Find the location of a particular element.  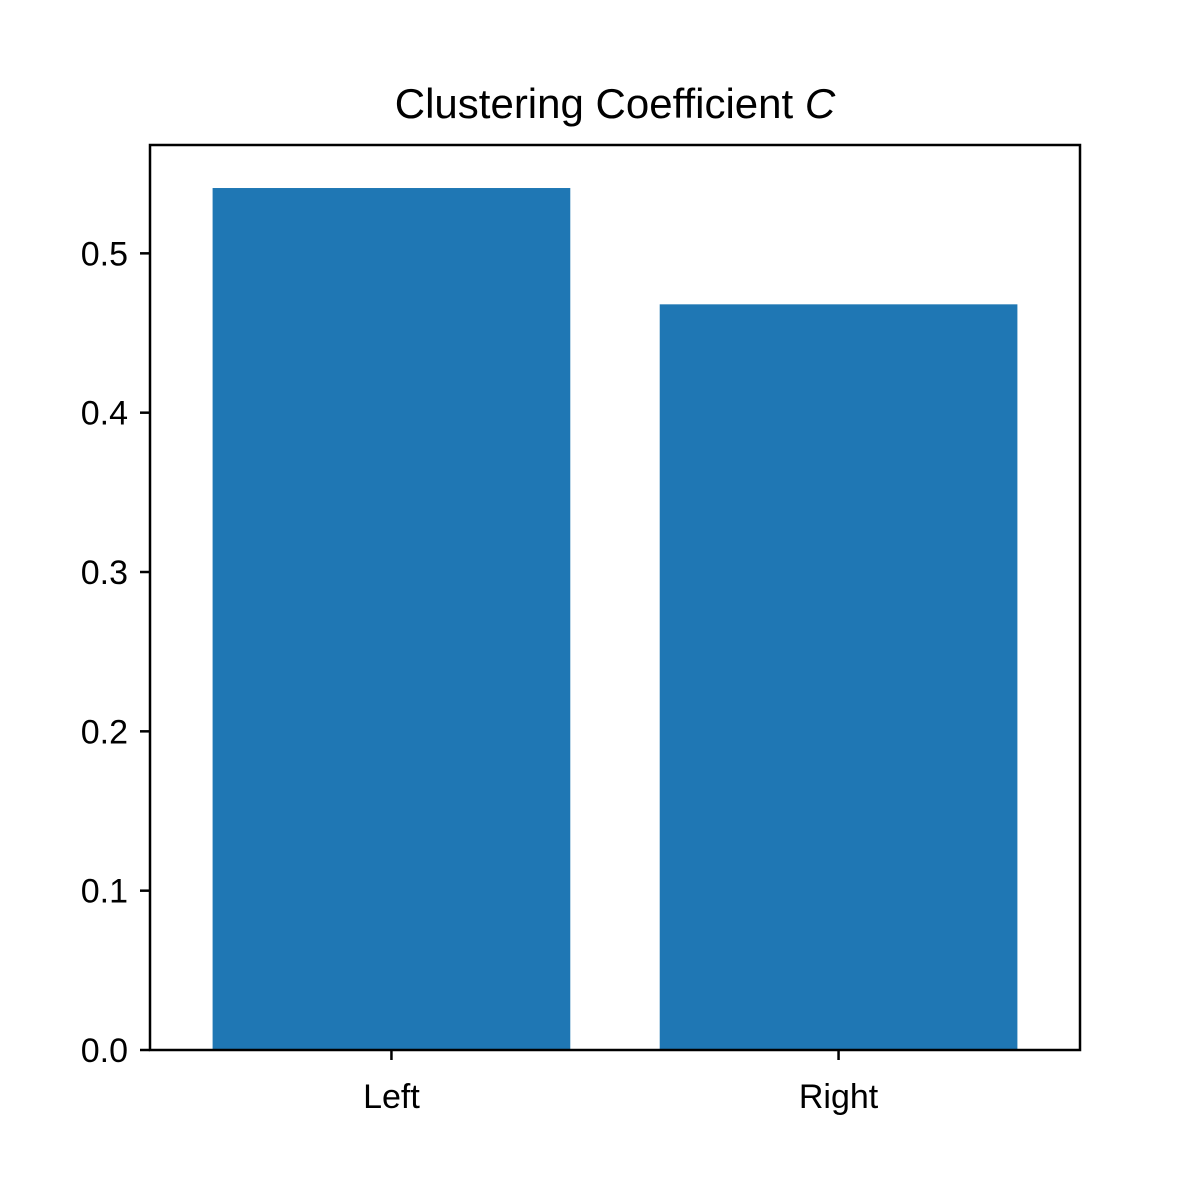

y-axis: 0.0 0.1 0.2 0.3 0.4 0.5 is located at coordinates (115, 652).